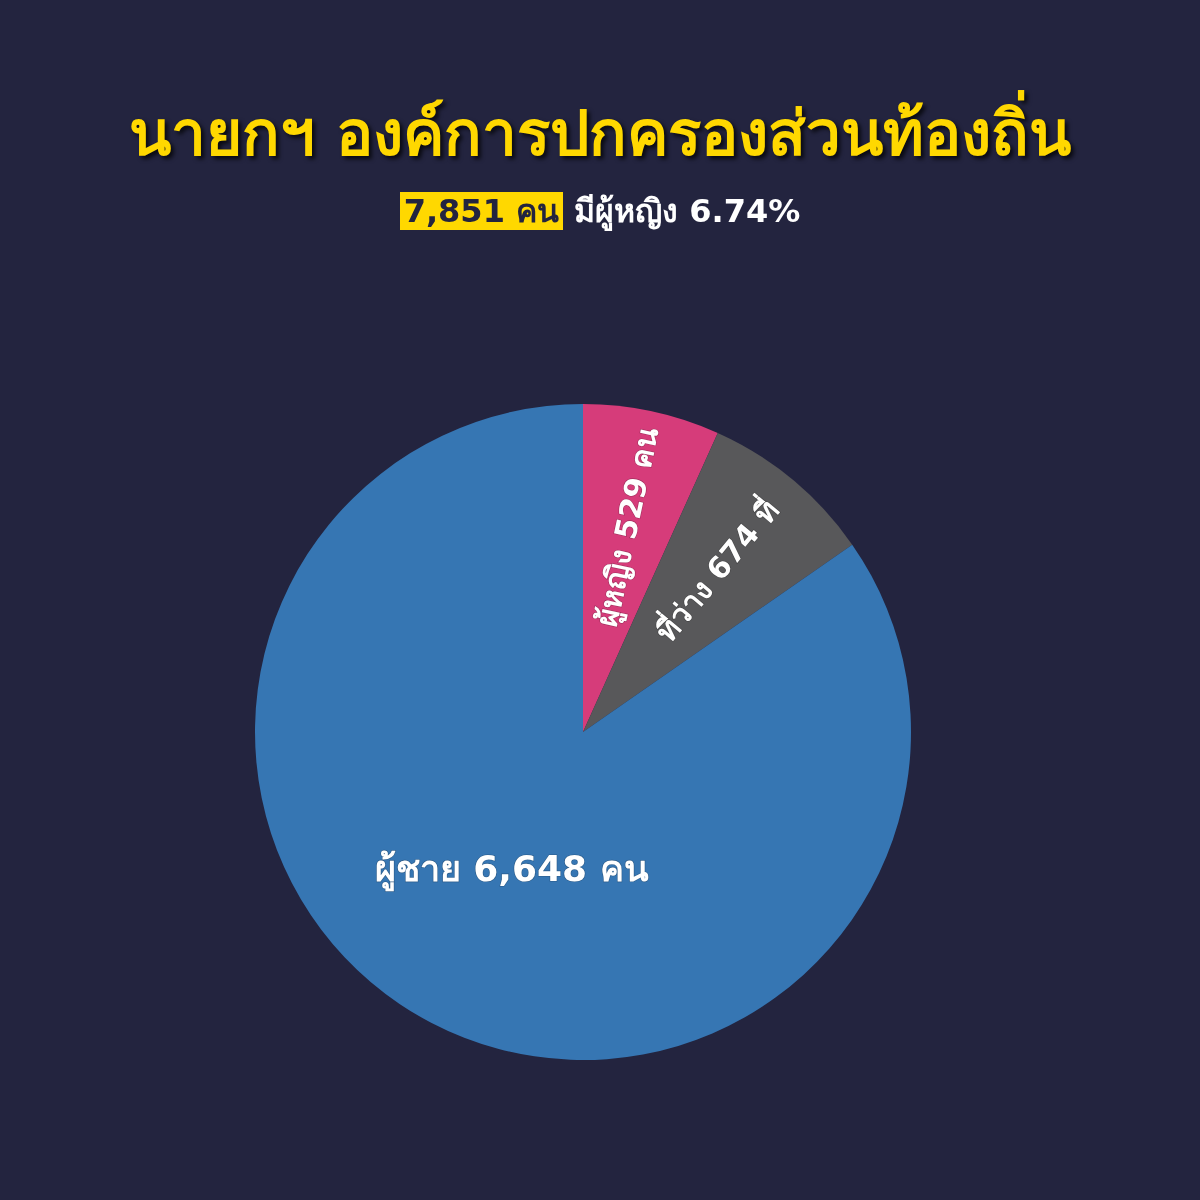  Describe the element at coordinates (511, 870) in the screenshot. I see `slice-label: ผู้ชาย 6,648 คน` at that location.